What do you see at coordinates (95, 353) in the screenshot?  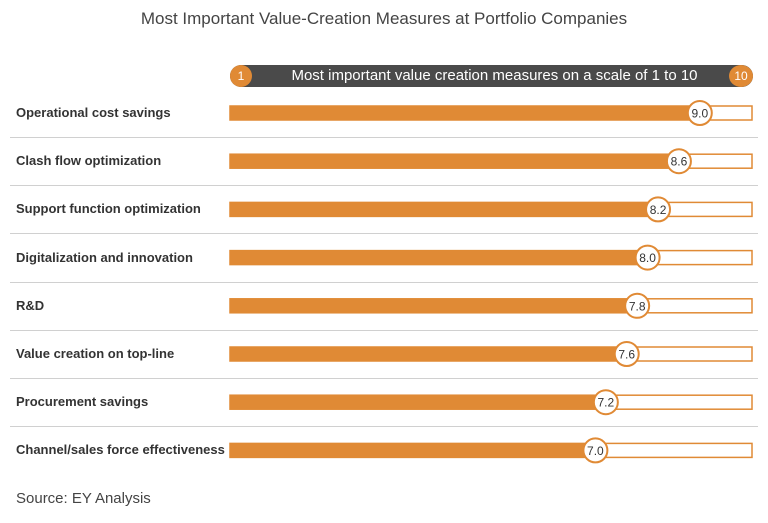 I see `category-label: Value creation on top-line` at bounding box center [95, 353].